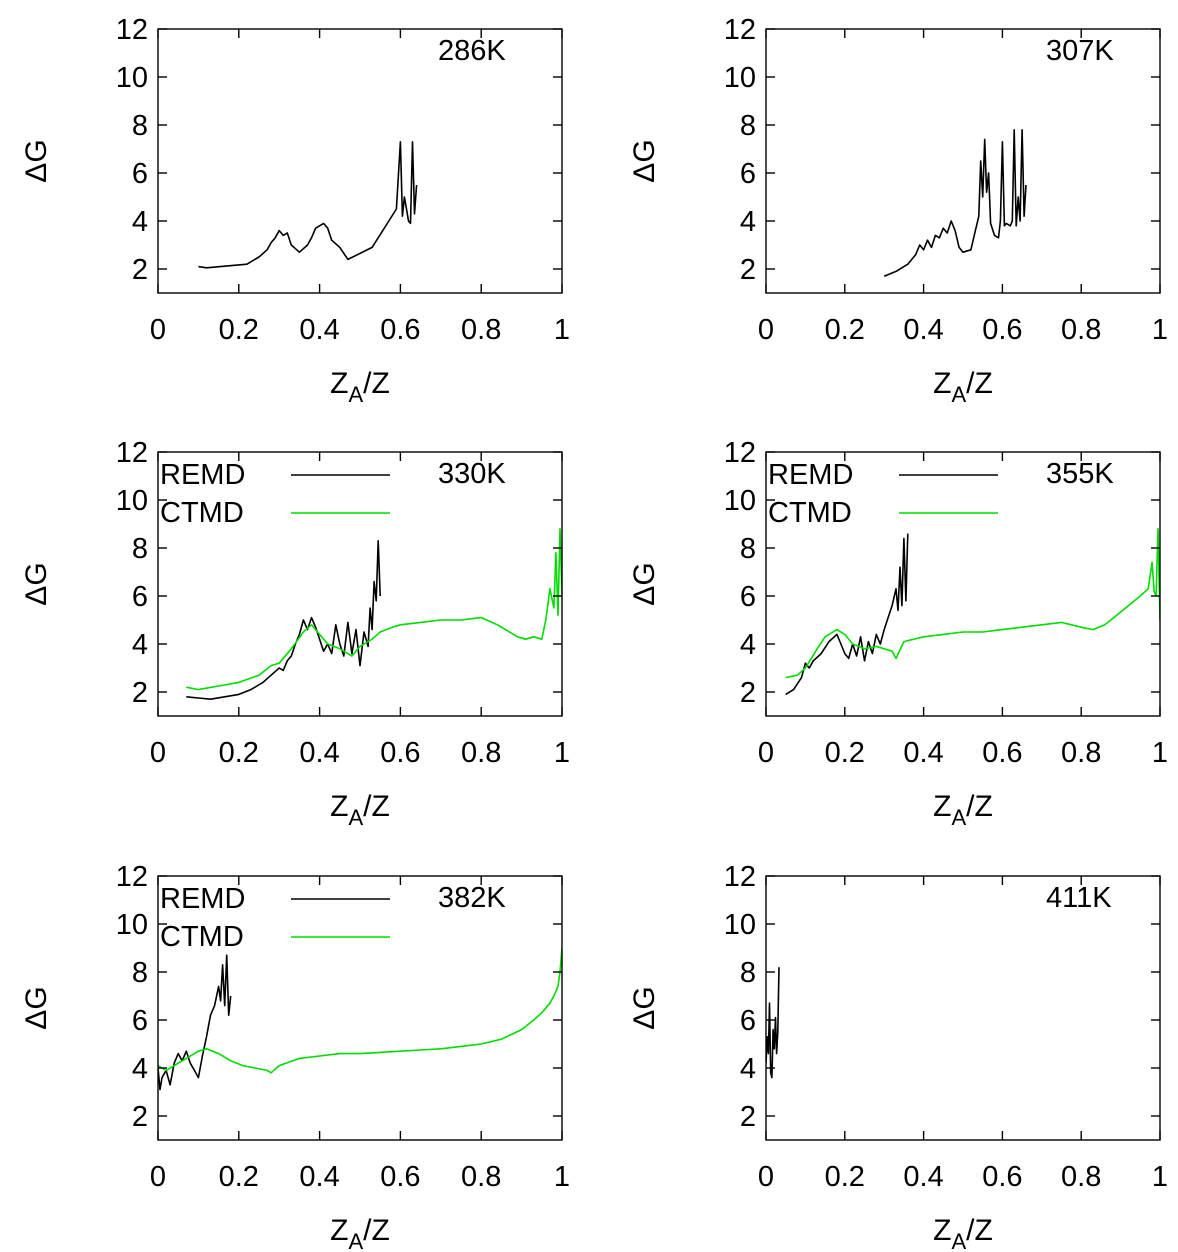 The width and height of the screenshot is (1178, 1252). I want to click on panel-temperature-label: 355K, so click(1080, 474).